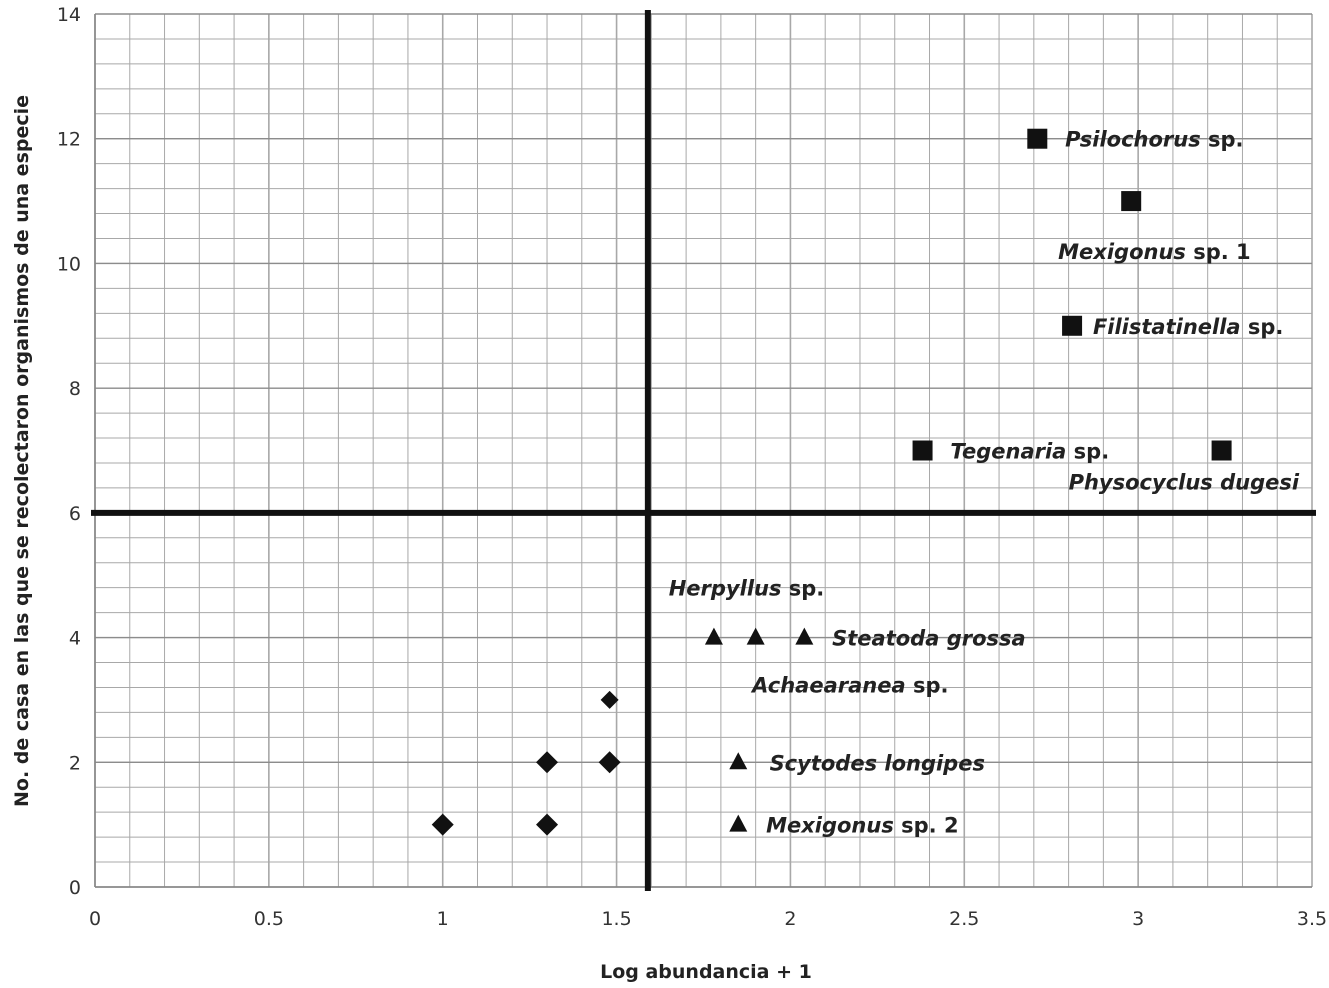 This screenshot has height=988, width=1329. What do you see at coordinates (95, 919) in the screenshot?
I see `x-tick-label: 0` at bounding box center [95, 919].